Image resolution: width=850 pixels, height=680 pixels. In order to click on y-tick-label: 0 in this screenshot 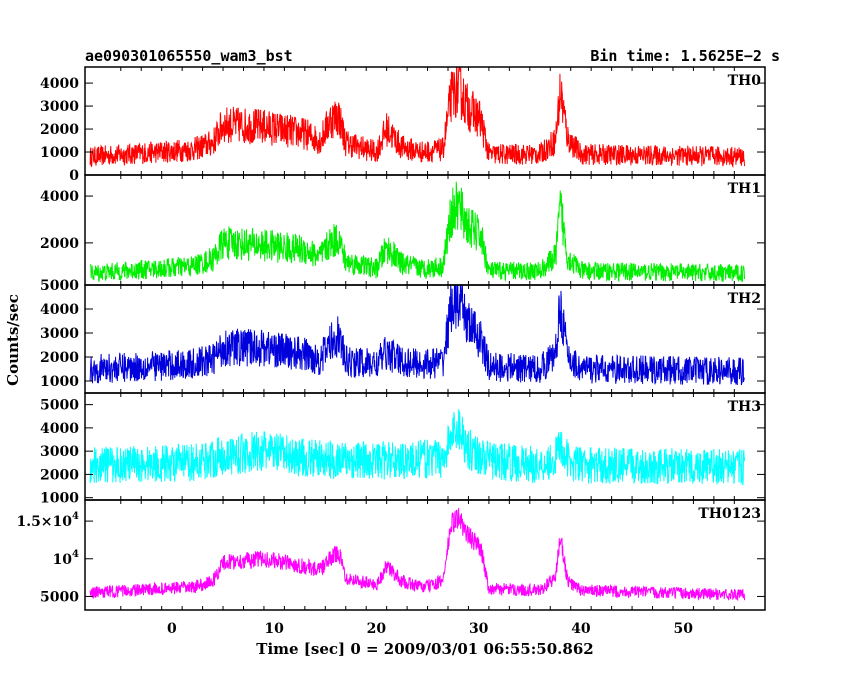, I will do `click(74, 176)`.